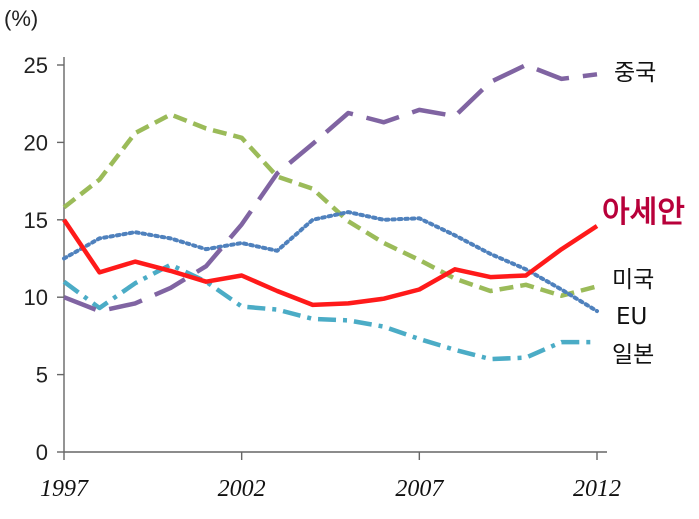  I want to click on y-axis: 0 5 10 15 20 25, so click(44, 259).